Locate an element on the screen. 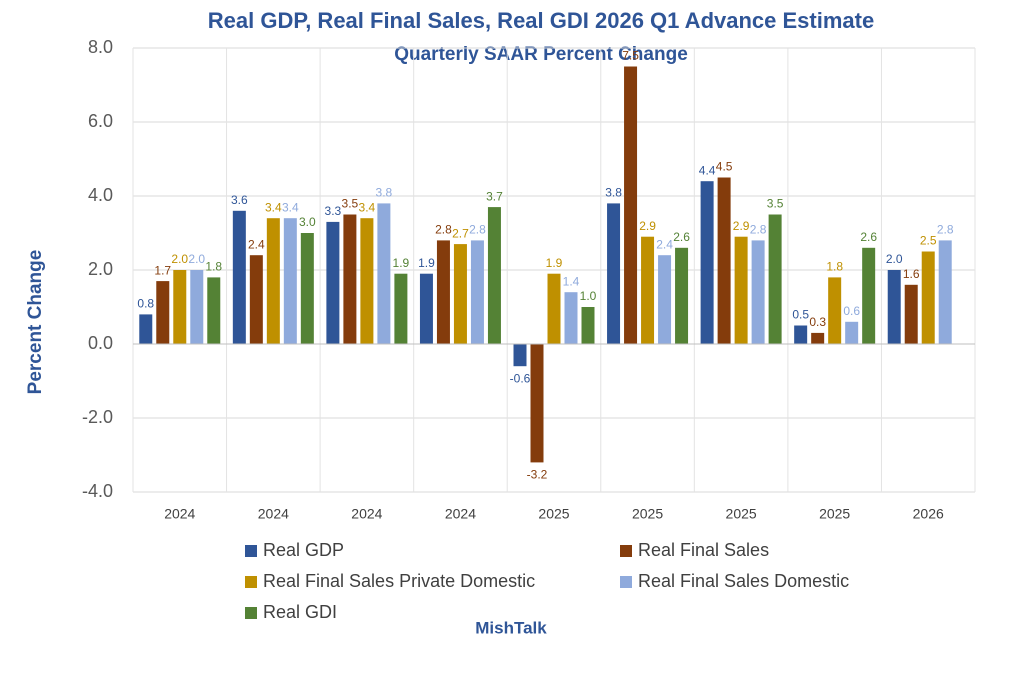  value-label: 2.6 is located at coordinates (681, 237).